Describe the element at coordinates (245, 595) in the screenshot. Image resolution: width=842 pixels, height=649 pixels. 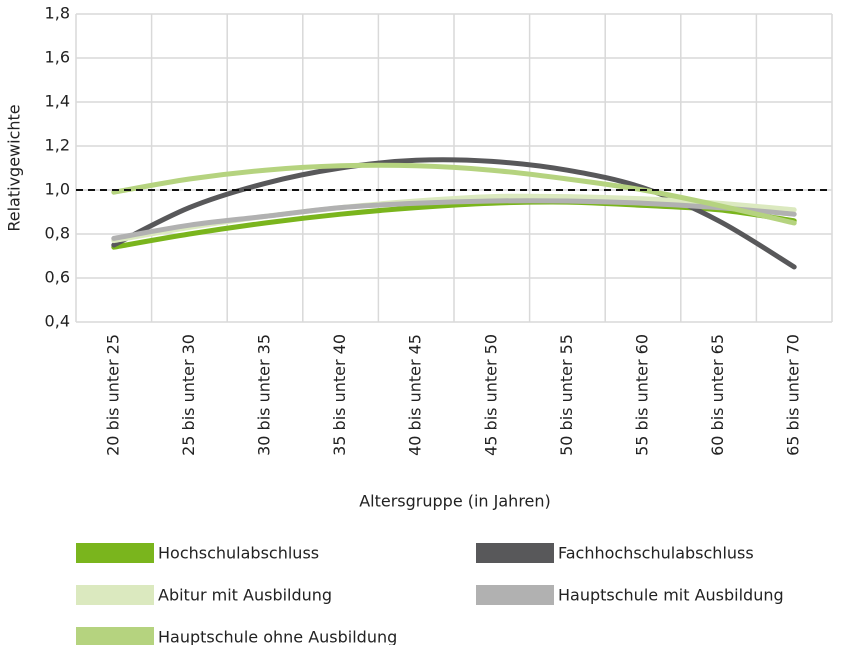
I see `legend-label: Abitur mit Ausbildung` at that location.